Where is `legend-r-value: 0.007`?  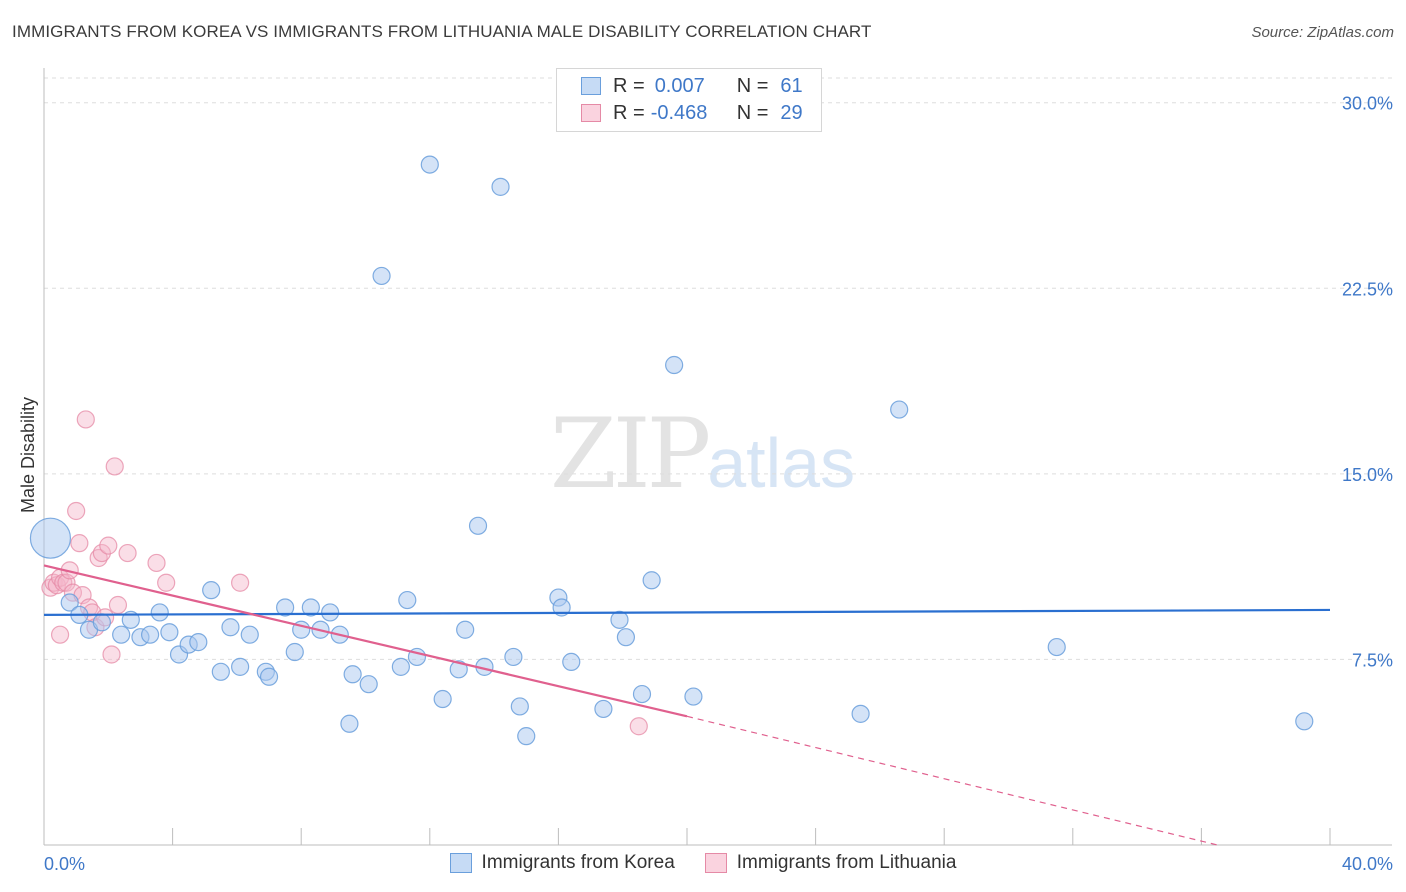 legend-r-value: 0.007 is located at coordinates (679, 85).